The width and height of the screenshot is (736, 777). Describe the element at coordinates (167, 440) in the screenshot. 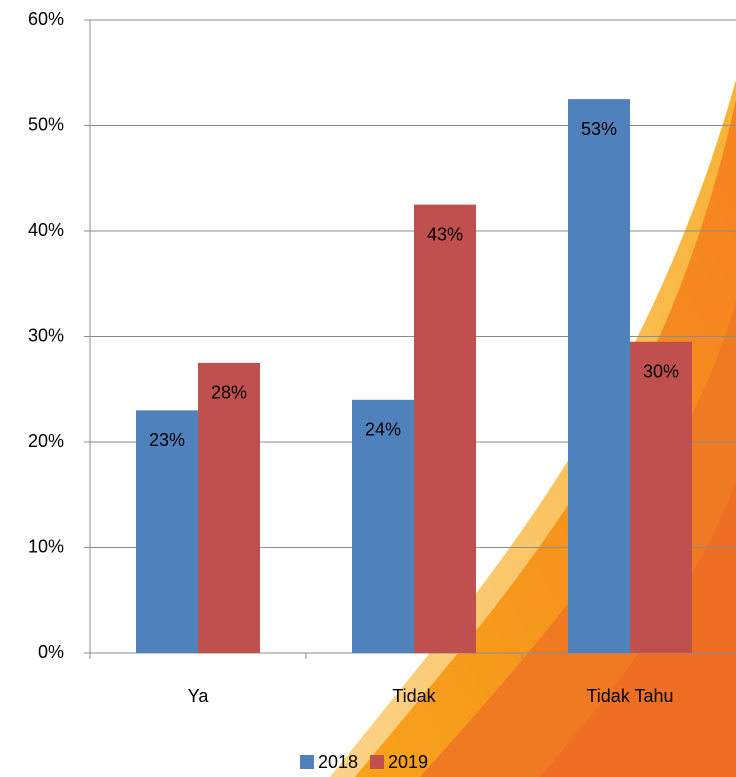

I see `data-label: 23%` at that location.